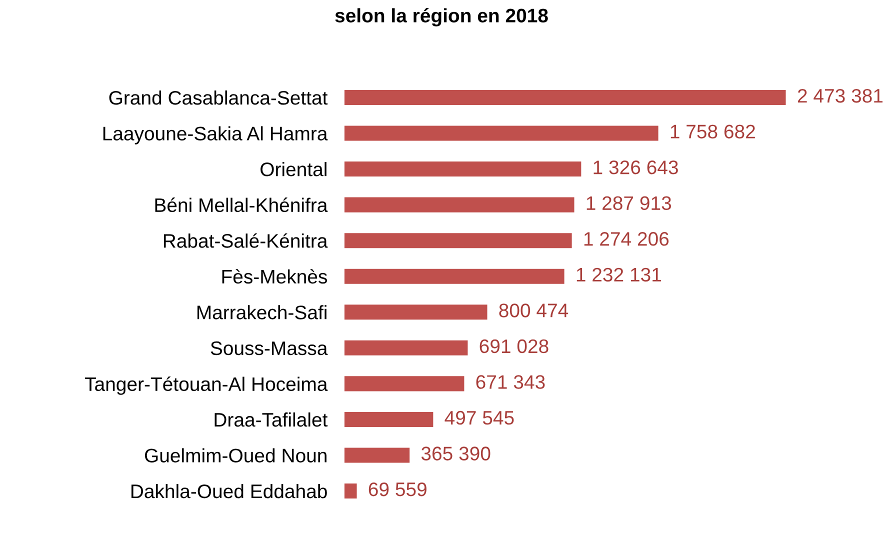  I want to click on data-label: 1 232 131, so click(618, 275).